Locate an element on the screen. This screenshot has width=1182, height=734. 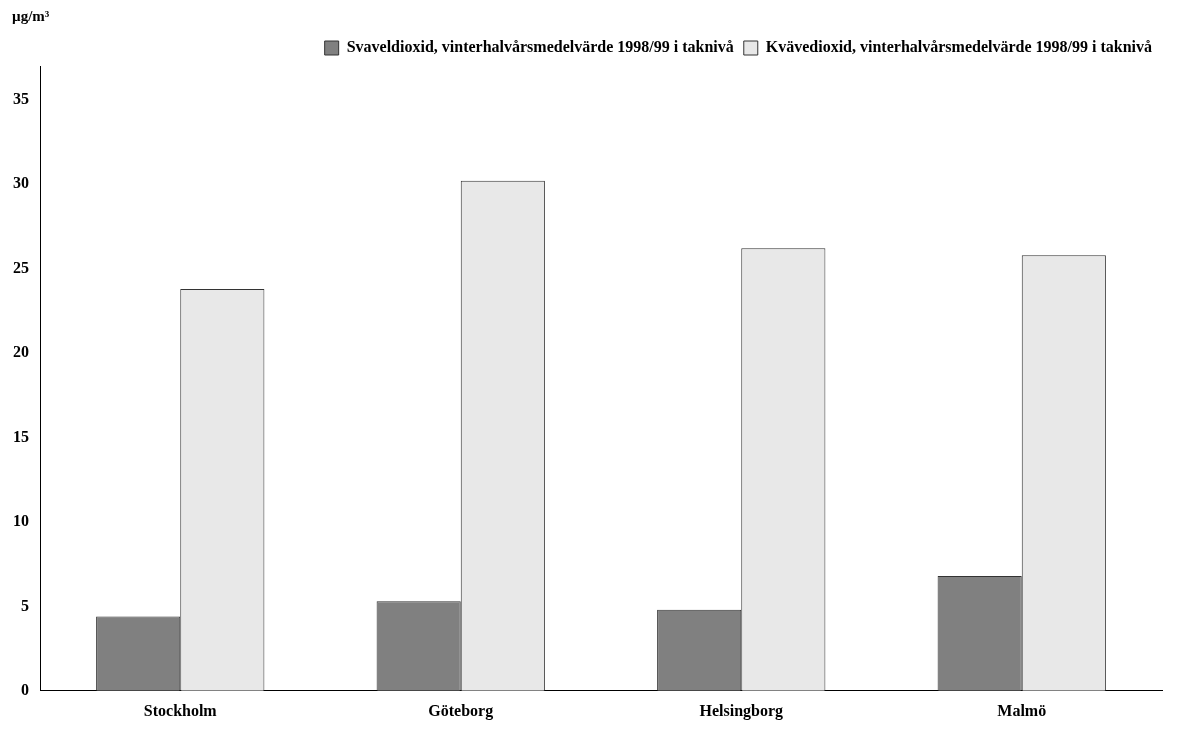
y-tick-label: 15 is located at coordinates (21, 436).